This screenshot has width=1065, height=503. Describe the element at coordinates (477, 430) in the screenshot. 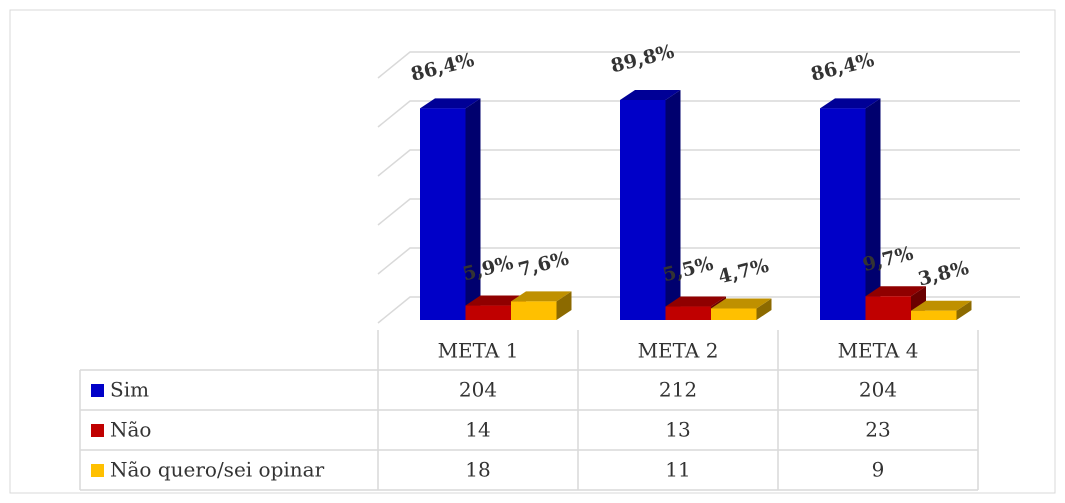

I see `table-cell: 14` at that location.